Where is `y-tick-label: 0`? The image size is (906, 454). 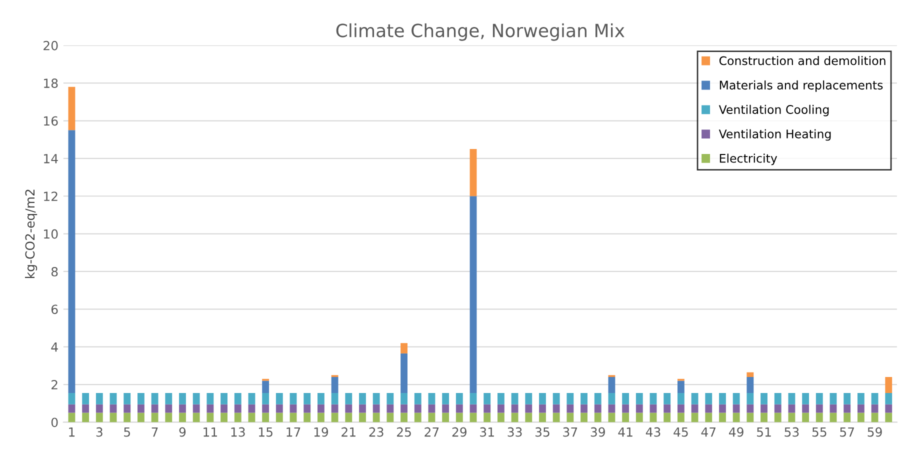 y-tick-label: 0 is located at coordinates (54, 423).